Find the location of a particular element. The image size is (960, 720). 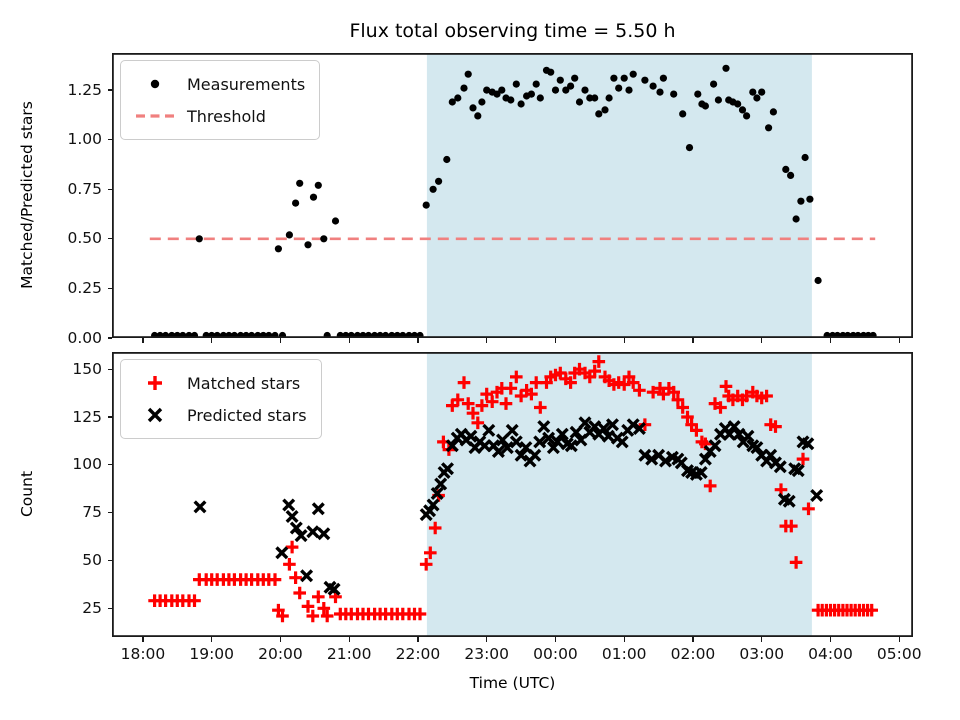

x-tick-label: 22:00 is located at coordinates (418, 654).